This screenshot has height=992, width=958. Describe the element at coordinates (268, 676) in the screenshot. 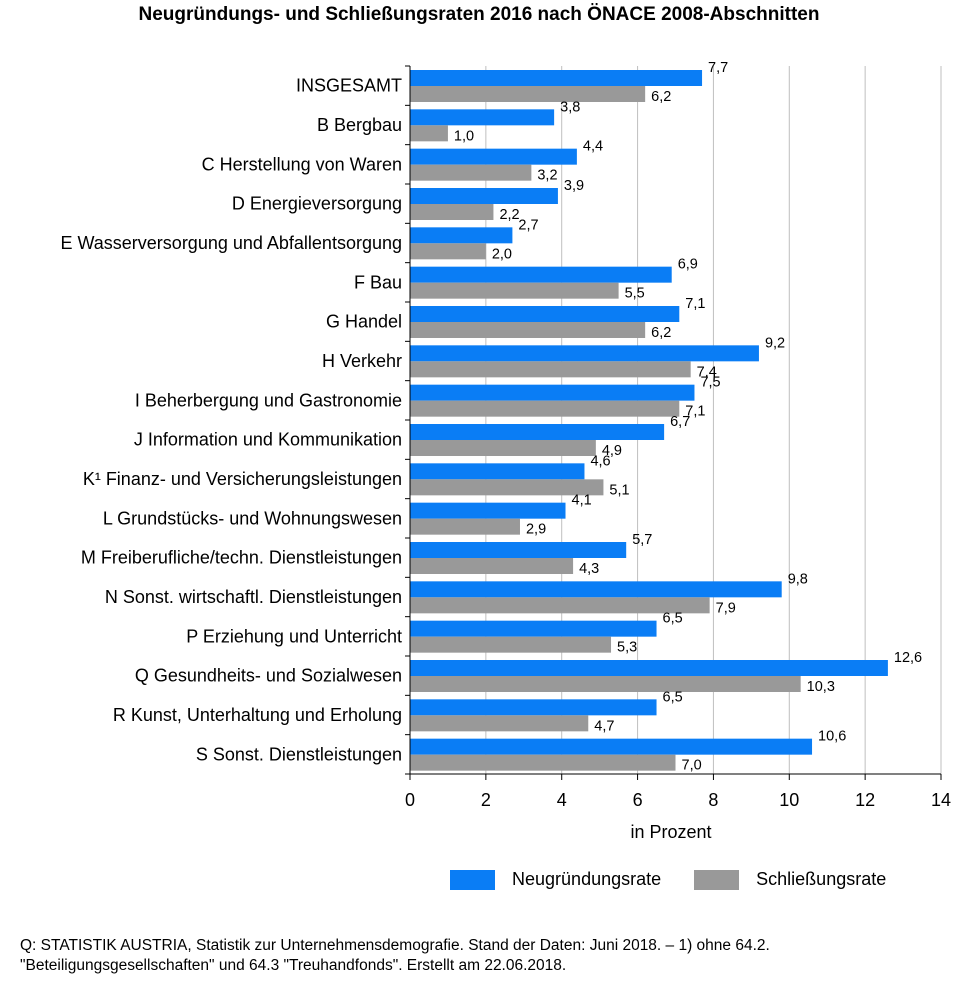

I see `category-label: Q Gesundheits- und Sozialwesen` at that location.